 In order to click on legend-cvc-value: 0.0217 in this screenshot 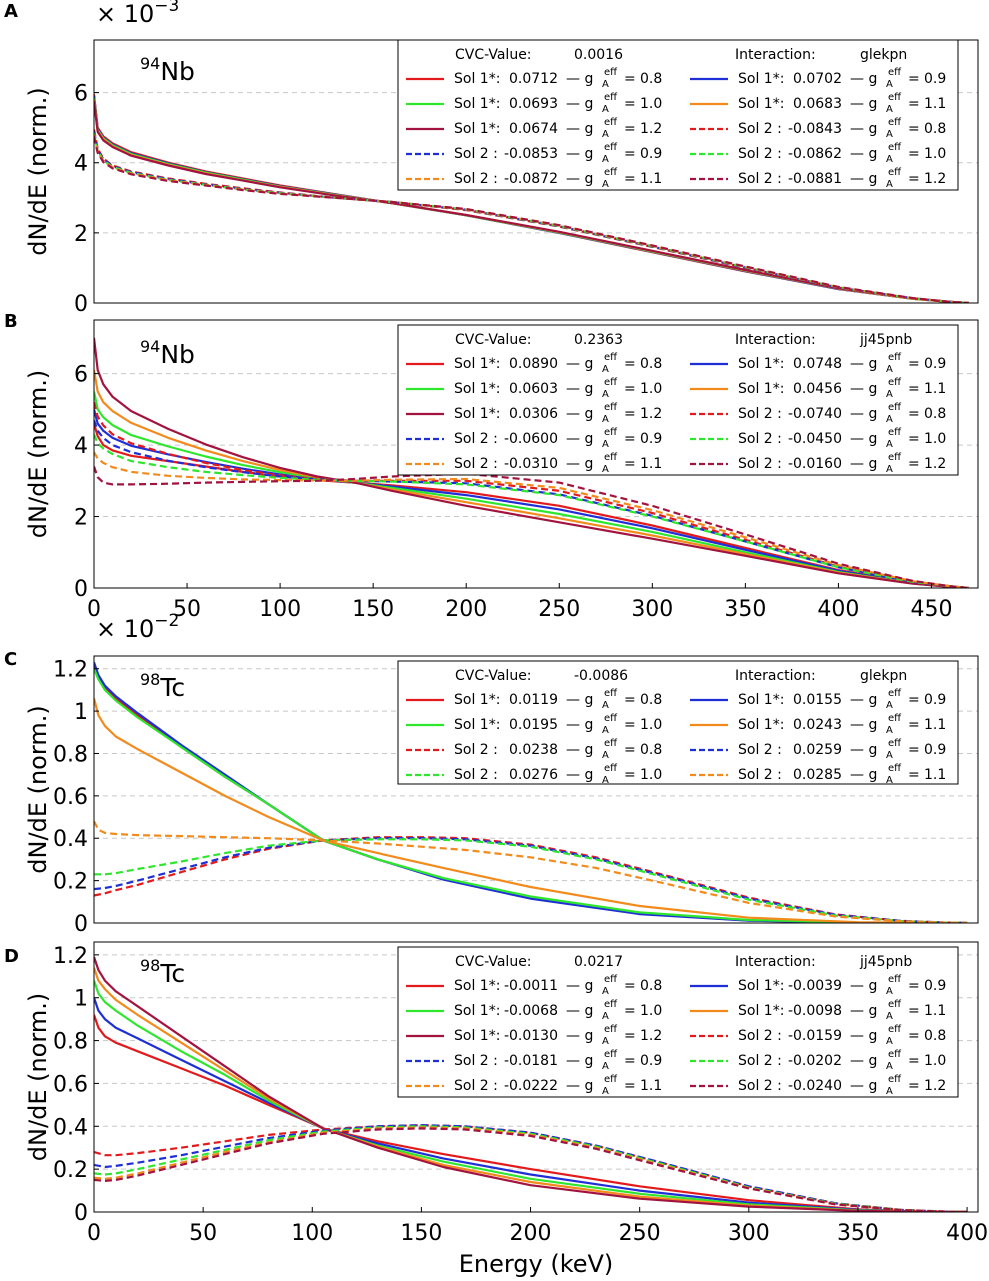, I will do `click(598, 962)`.